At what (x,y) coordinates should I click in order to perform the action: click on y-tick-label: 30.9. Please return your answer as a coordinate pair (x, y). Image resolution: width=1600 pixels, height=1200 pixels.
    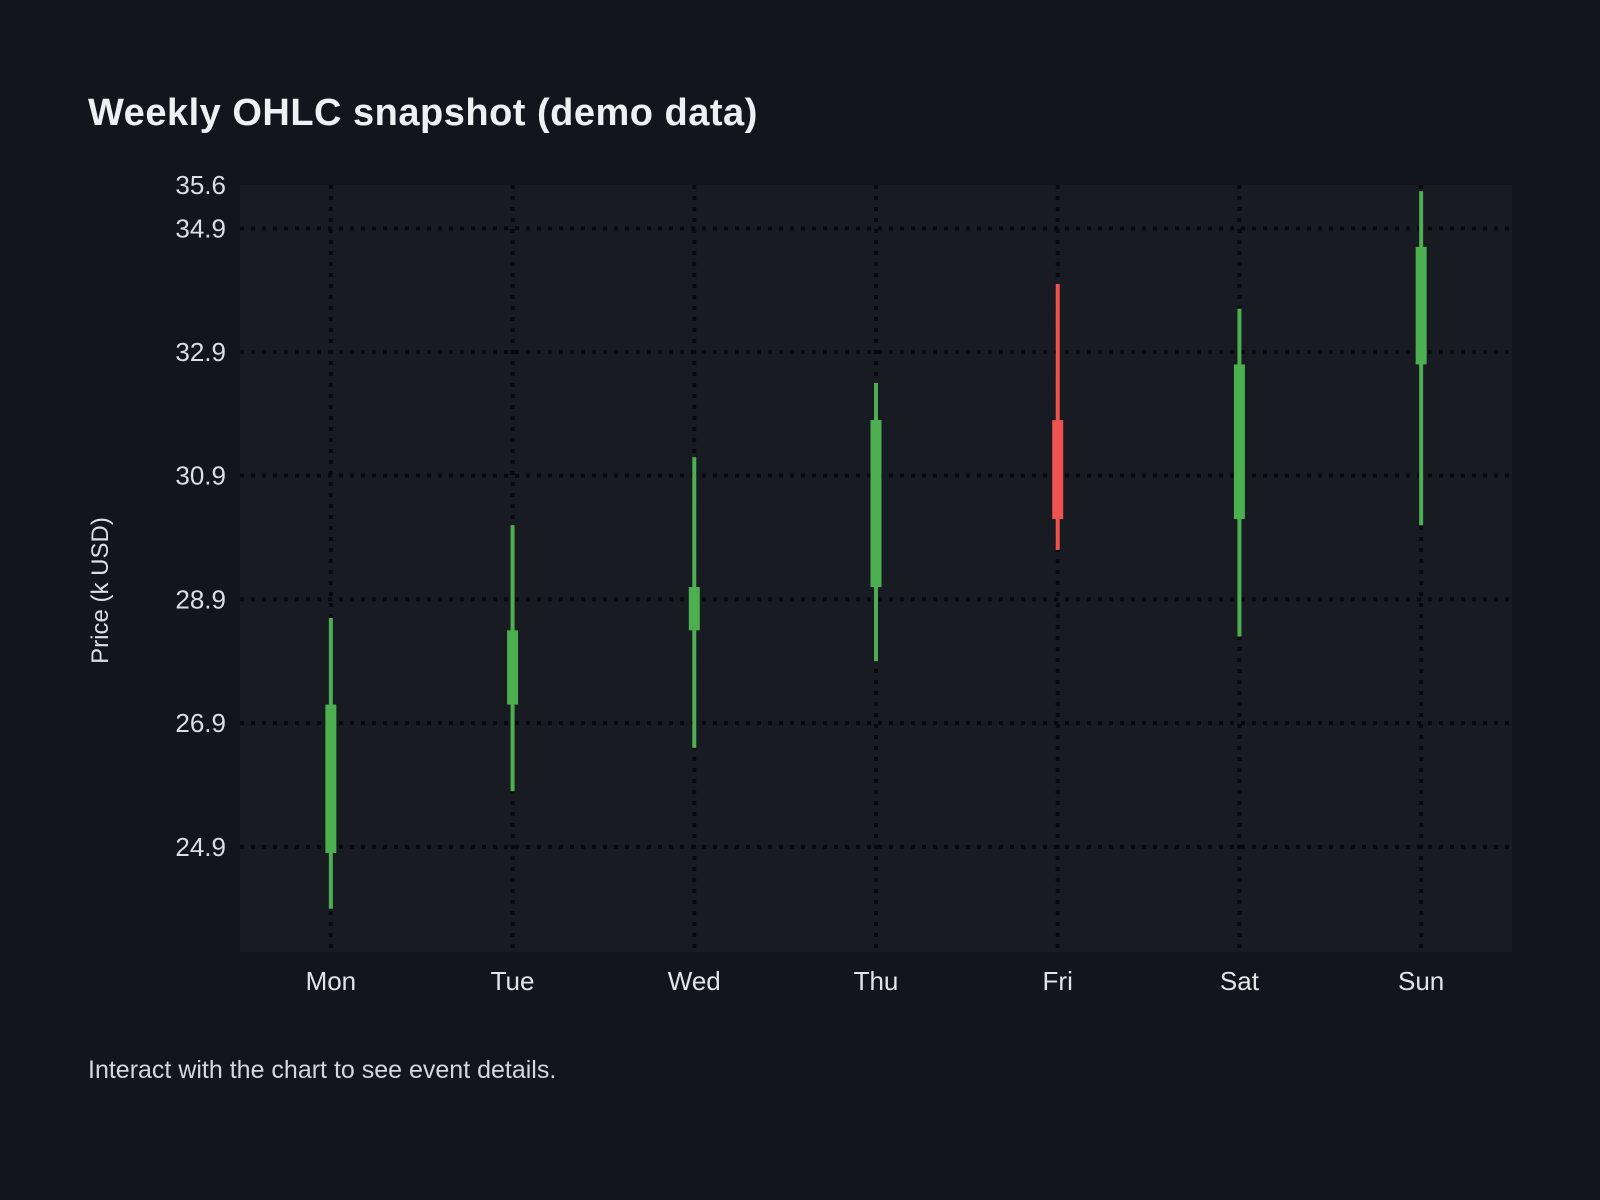
    Looking at the image, I should click on (200, 476).